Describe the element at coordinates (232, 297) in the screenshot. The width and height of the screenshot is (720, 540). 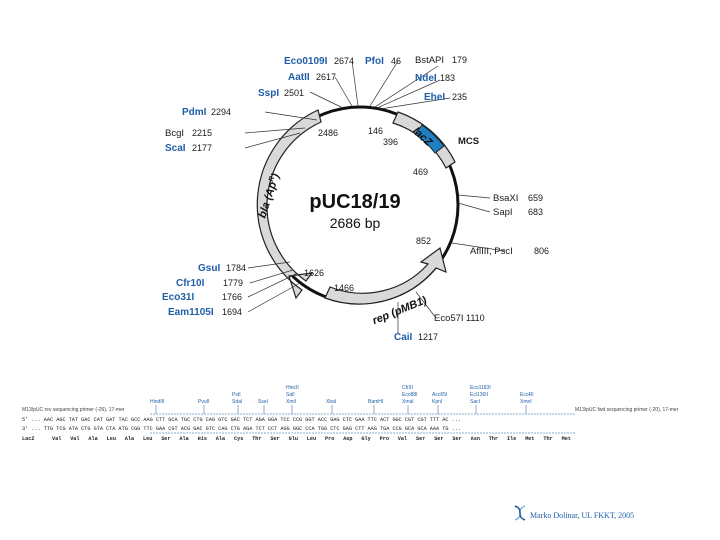
I see `svg-text: 1766` at that location.